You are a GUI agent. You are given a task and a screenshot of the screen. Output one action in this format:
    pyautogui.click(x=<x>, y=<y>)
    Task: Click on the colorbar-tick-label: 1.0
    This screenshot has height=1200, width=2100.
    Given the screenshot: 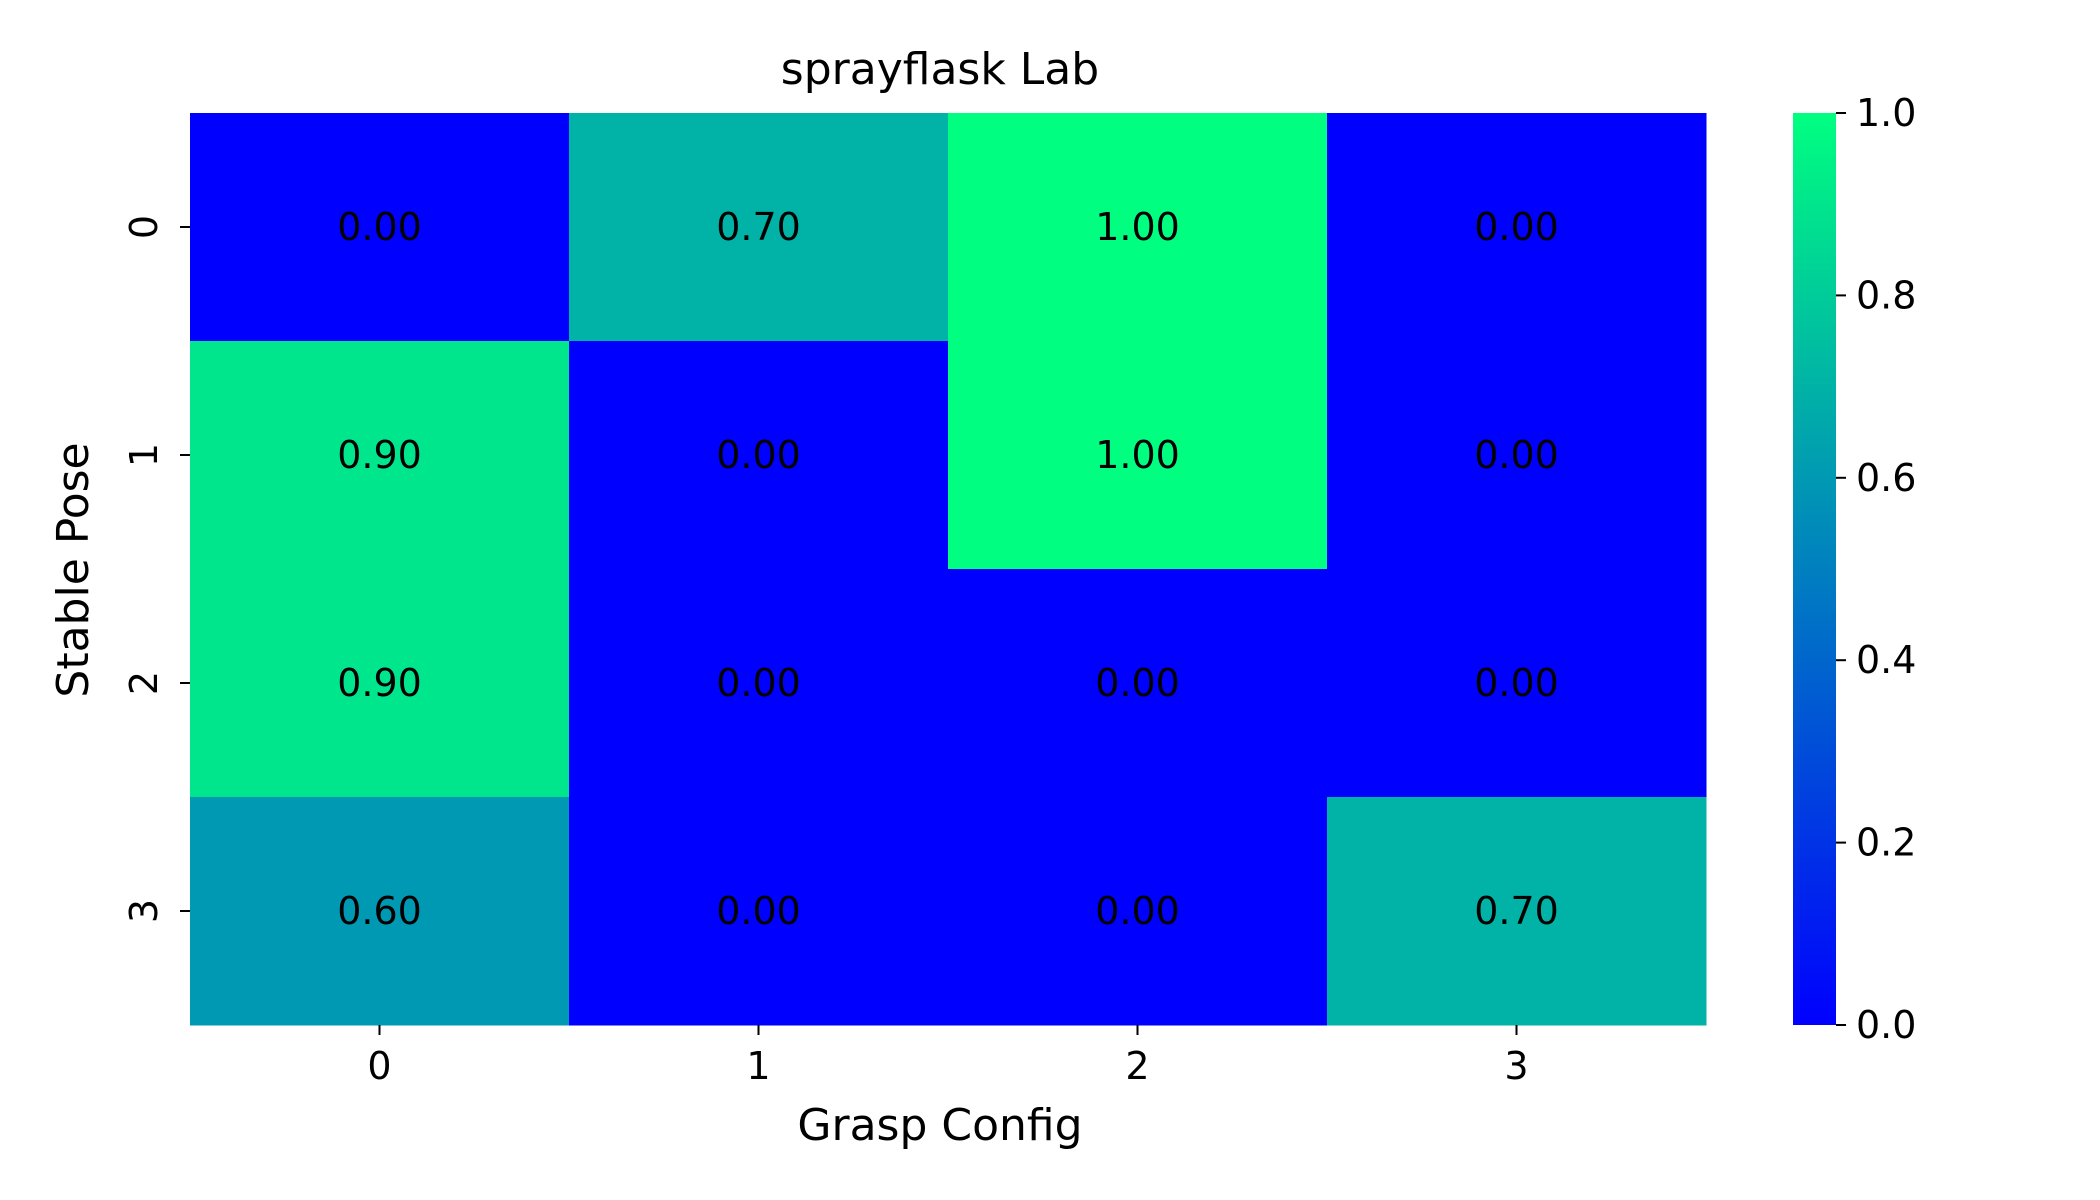 What is the action you would take?
    pyautogui.click(x=1886, y=113)
    